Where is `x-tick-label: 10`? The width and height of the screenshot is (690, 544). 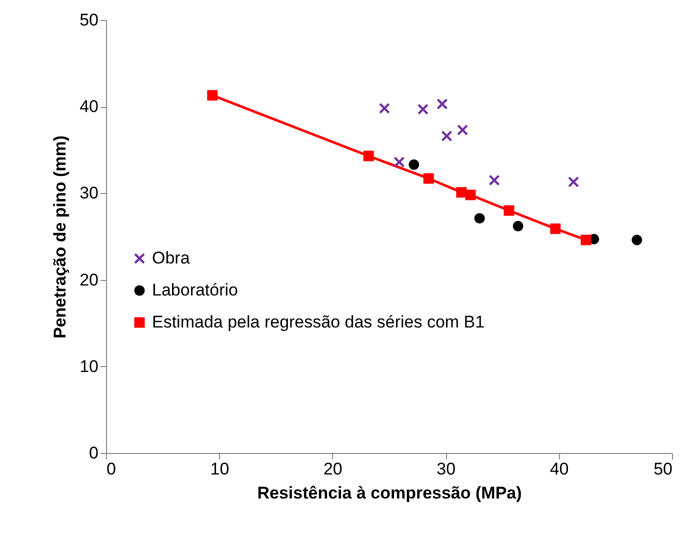 x-tick-label: 10 is located at coordinates (220, 469).